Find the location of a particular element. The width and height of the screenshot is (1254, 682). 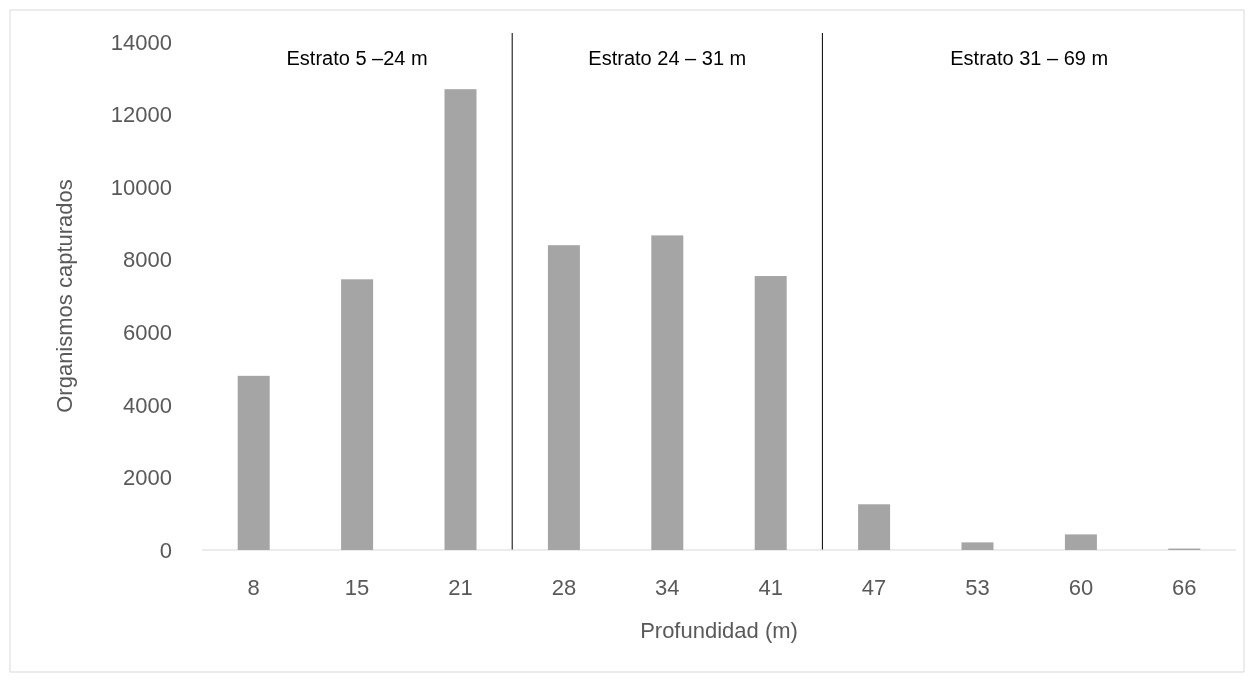

annotation: Estrato 31 – 69 m is located at coordinates (1029, 58).